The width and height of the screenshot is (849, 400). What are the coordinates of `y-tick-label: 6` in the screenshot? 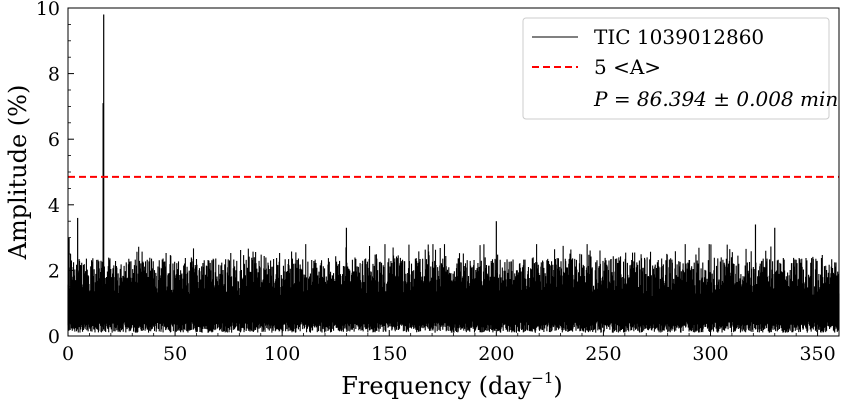 It's located at (54, 140).